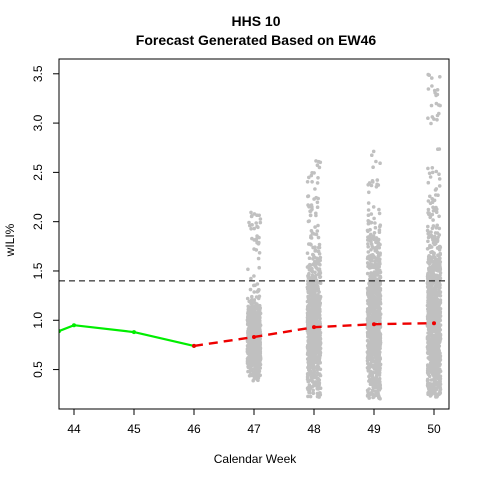 The height and width of the screenshot is (480, 480). I want to click on y-tick-label: 0.5, so click(38, 369).